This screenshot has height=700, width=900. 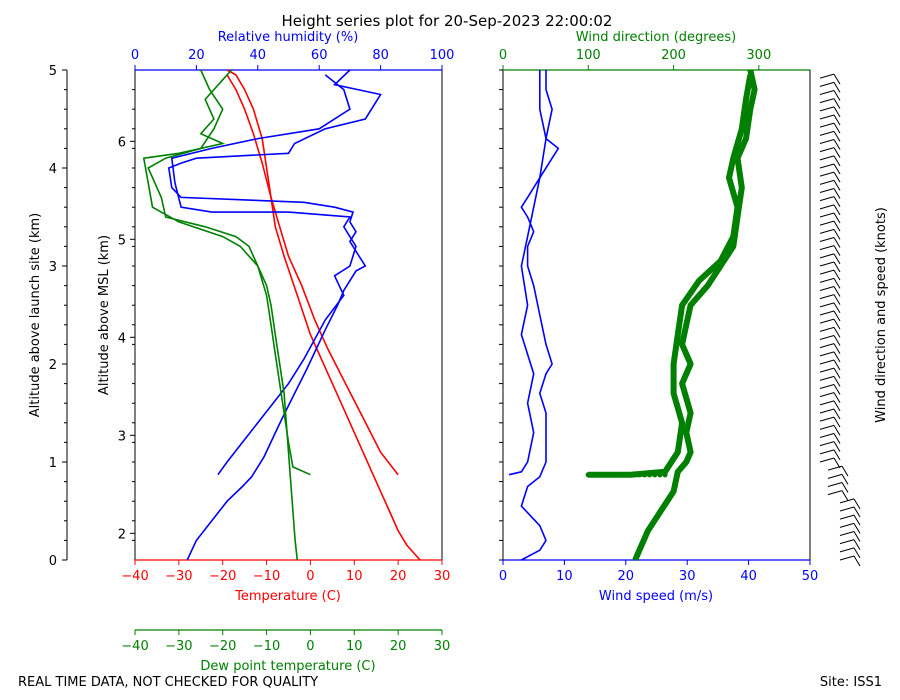 What do you see at coordinates (35, 315) in the screenshot?
I see `site-axis-label: Altitude above launch site (km)` at bounding box center [35, 315].